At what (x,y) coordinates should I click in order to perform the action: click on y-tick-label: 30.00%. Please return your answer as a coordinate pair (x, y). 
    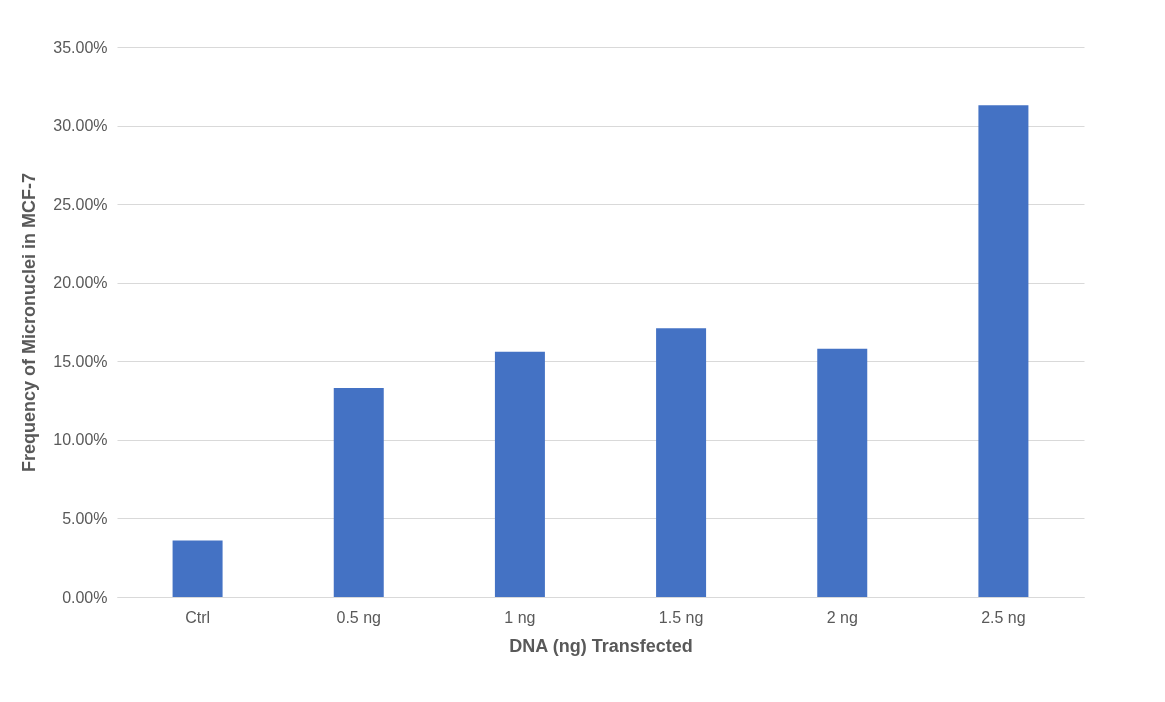
    Looking at the image, I should click on (80, 126).